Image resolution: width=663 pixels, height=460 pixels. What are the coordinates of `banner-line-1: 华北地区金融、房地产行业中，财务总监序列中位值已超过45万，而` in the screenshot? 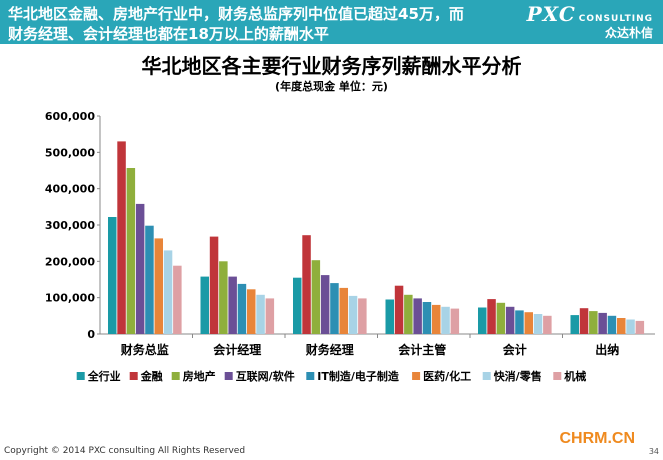 It's located at (236, 14).